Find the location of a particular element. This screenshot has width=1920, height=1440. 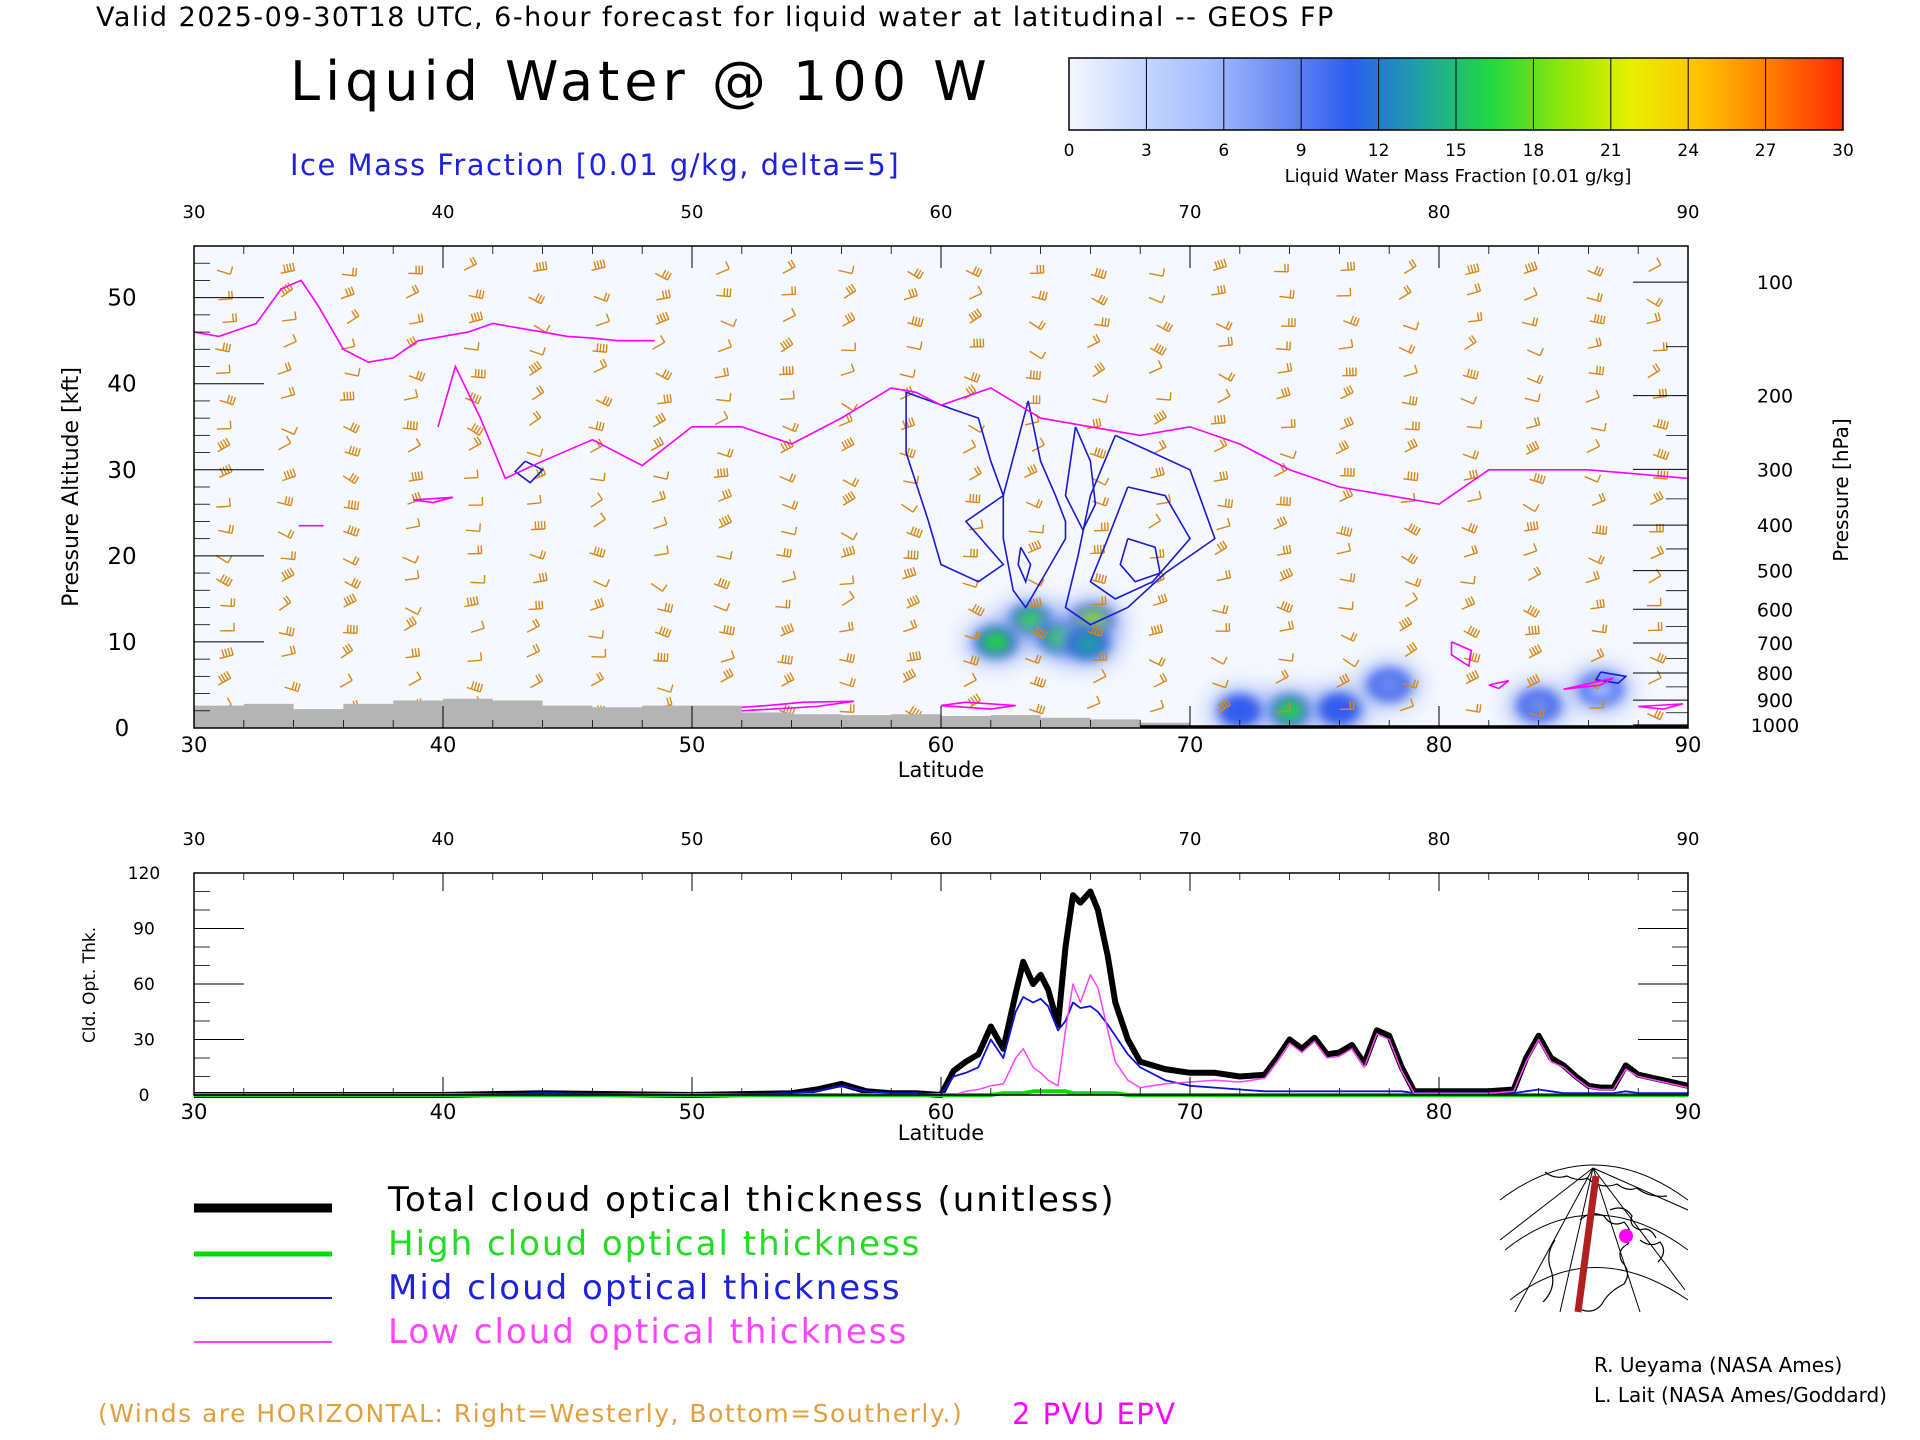

colorbar-tick-label: 0 is located at coordinates (1069, 151).